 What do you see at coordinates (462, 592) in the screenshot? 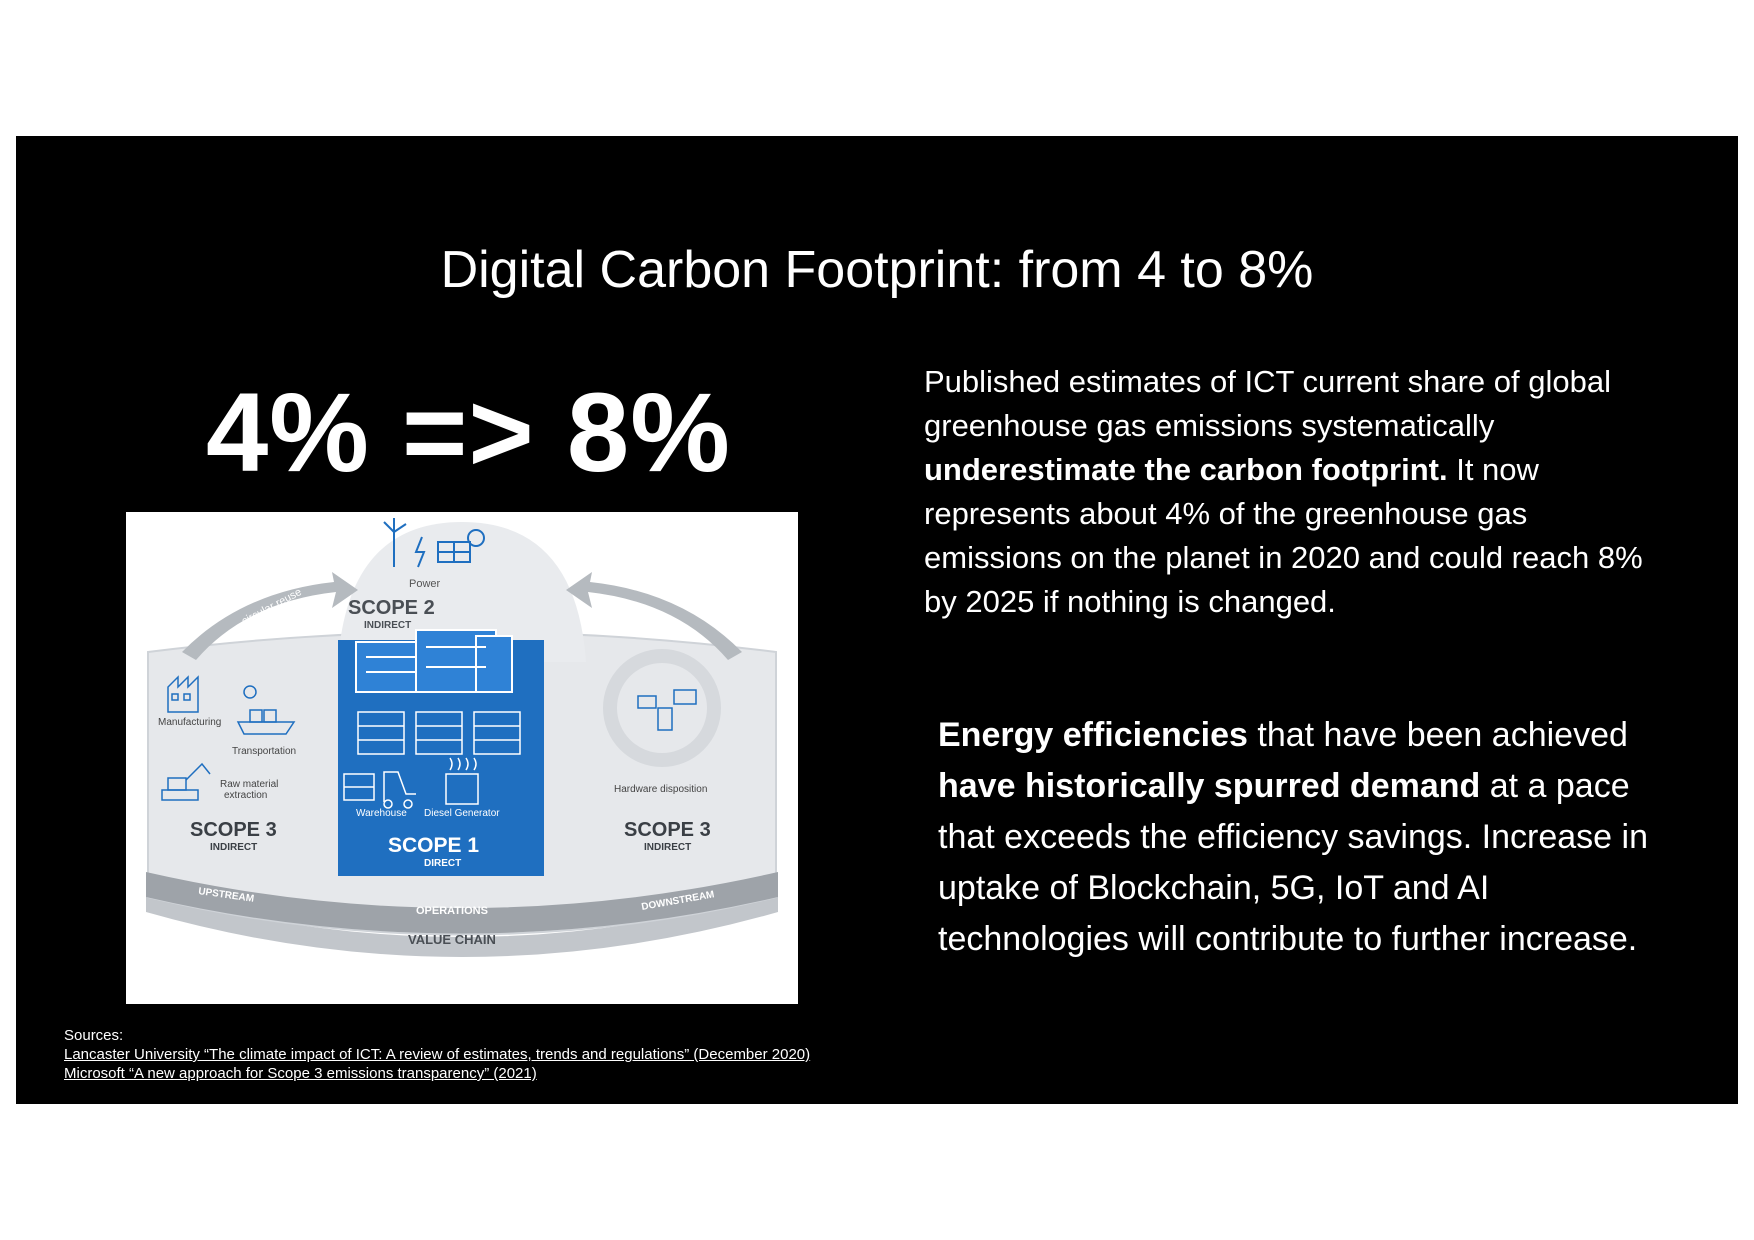
I see `scope2-dome` at bounding box center [462, 592].